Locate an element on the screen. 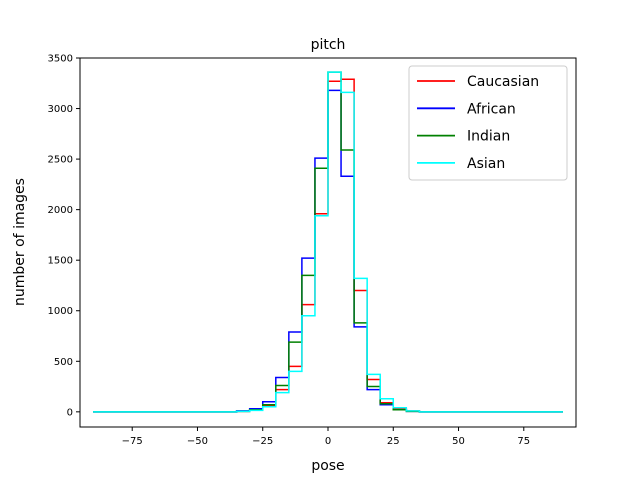 This screenshot has width=640, height=484. y-tick-label: 3000 is located at coordinates (60, 109).